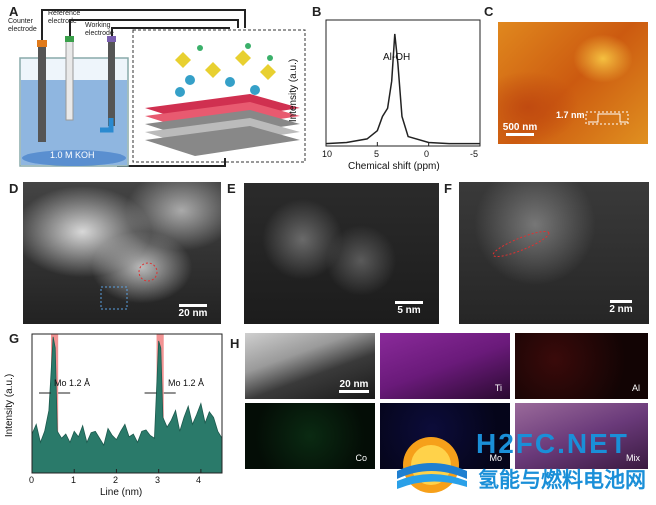 The height and width of the screenshot is (505, 656). I want to click on eds-haadf-image: 20 nm, so click(310, 366).